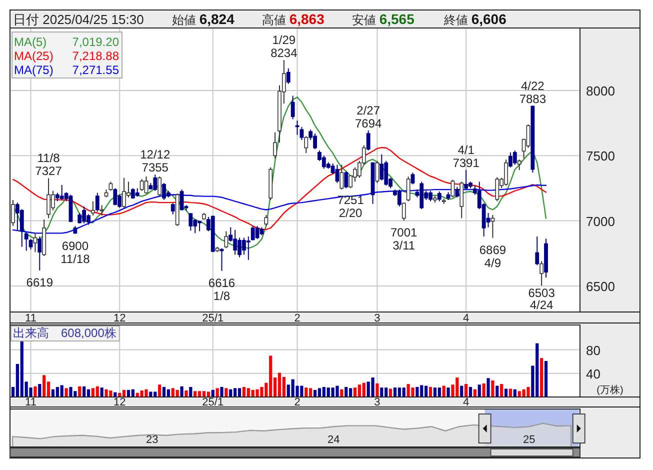 The width and height of the screenshot is (653, 470). What do you see at coordinates (404, 239) in the screenshot?
I see `annotation: 7001 3/11` at bounding box center [404, 239].